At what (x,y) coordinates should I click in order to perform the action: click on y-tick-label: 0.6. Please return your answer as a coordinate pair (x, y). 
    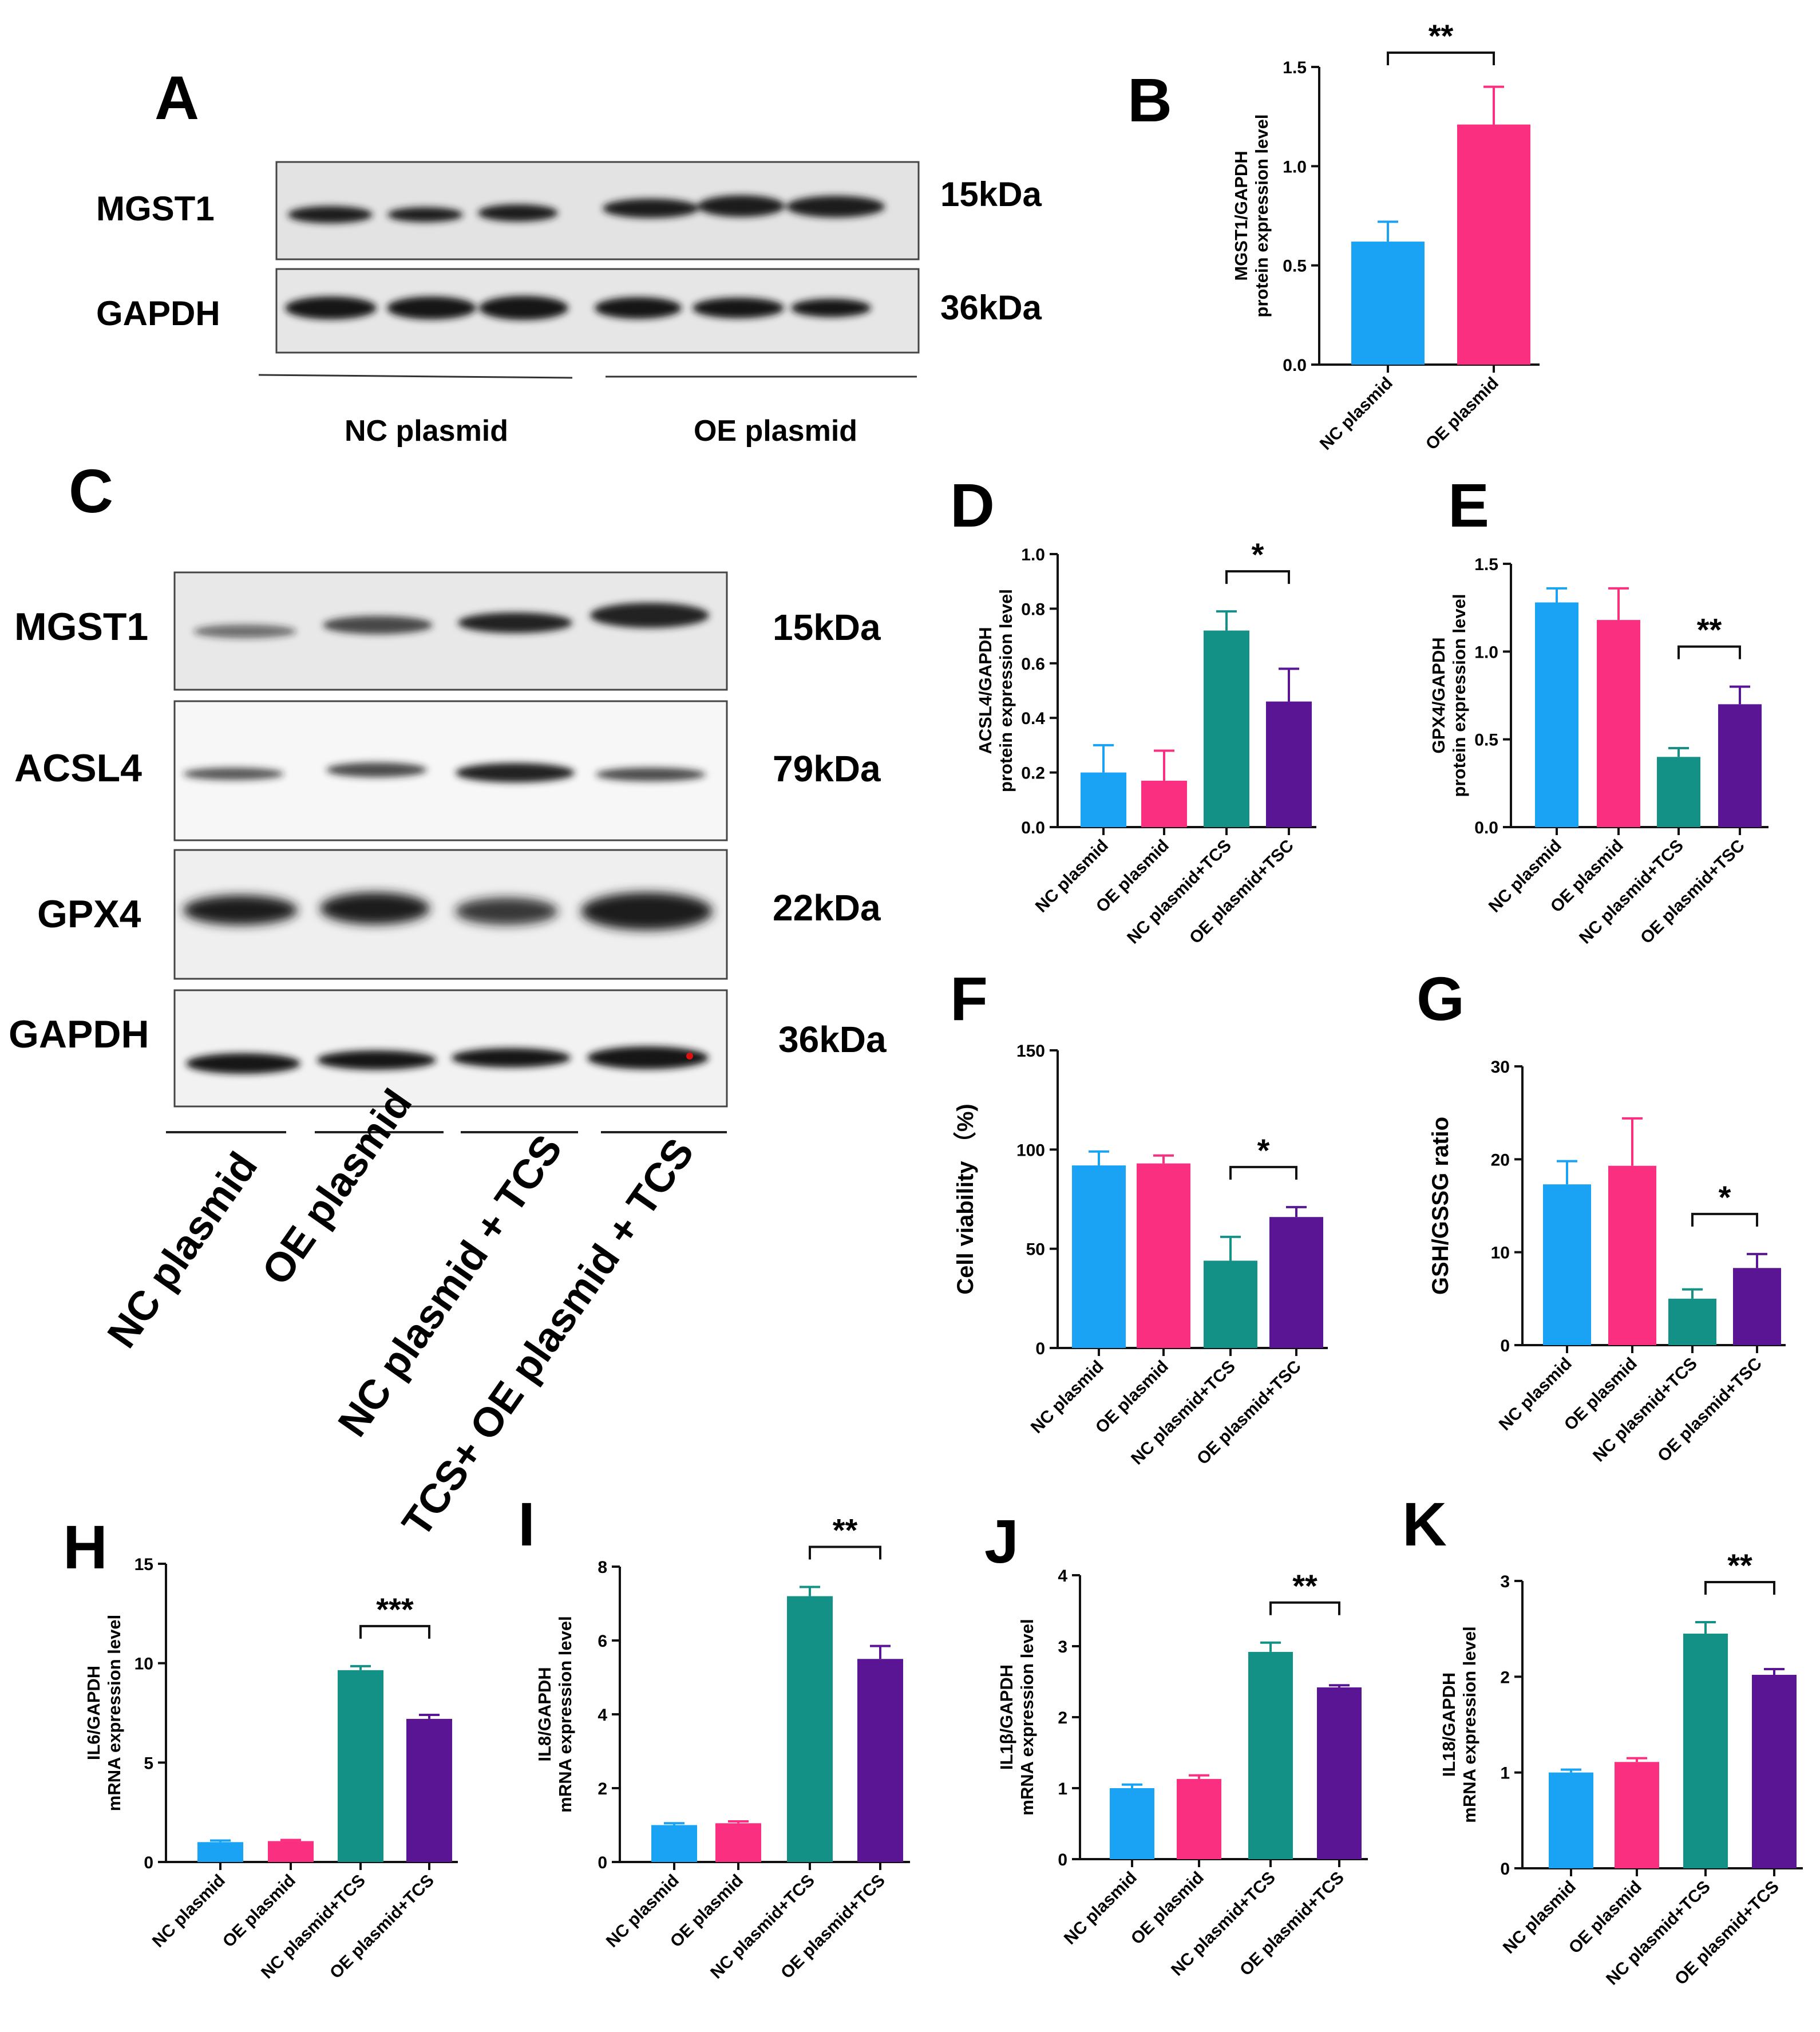
    Looking at the image, I should click on (1033, 664).